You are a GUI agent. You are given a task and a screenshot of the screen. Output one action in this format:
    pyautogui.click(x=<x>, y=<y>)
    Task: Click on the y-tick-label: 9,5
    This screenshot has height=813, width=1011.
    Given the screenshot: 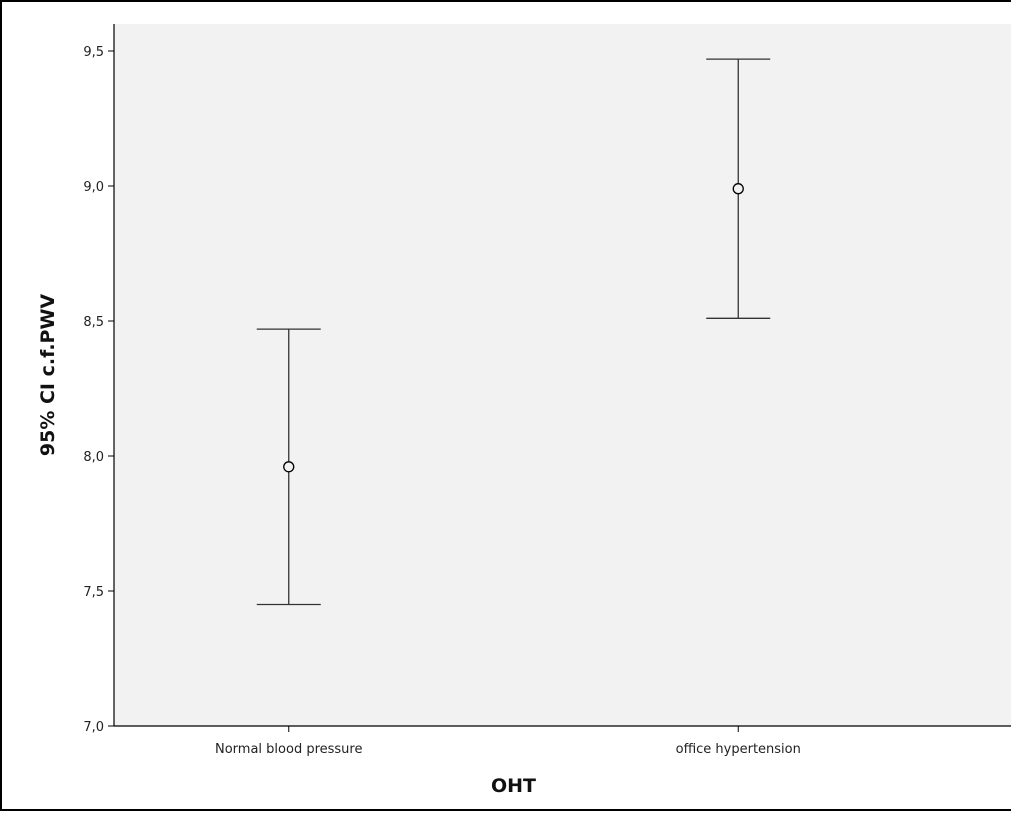 What is the action you would take?
    pyautogui.click(x=93, y=52)
    